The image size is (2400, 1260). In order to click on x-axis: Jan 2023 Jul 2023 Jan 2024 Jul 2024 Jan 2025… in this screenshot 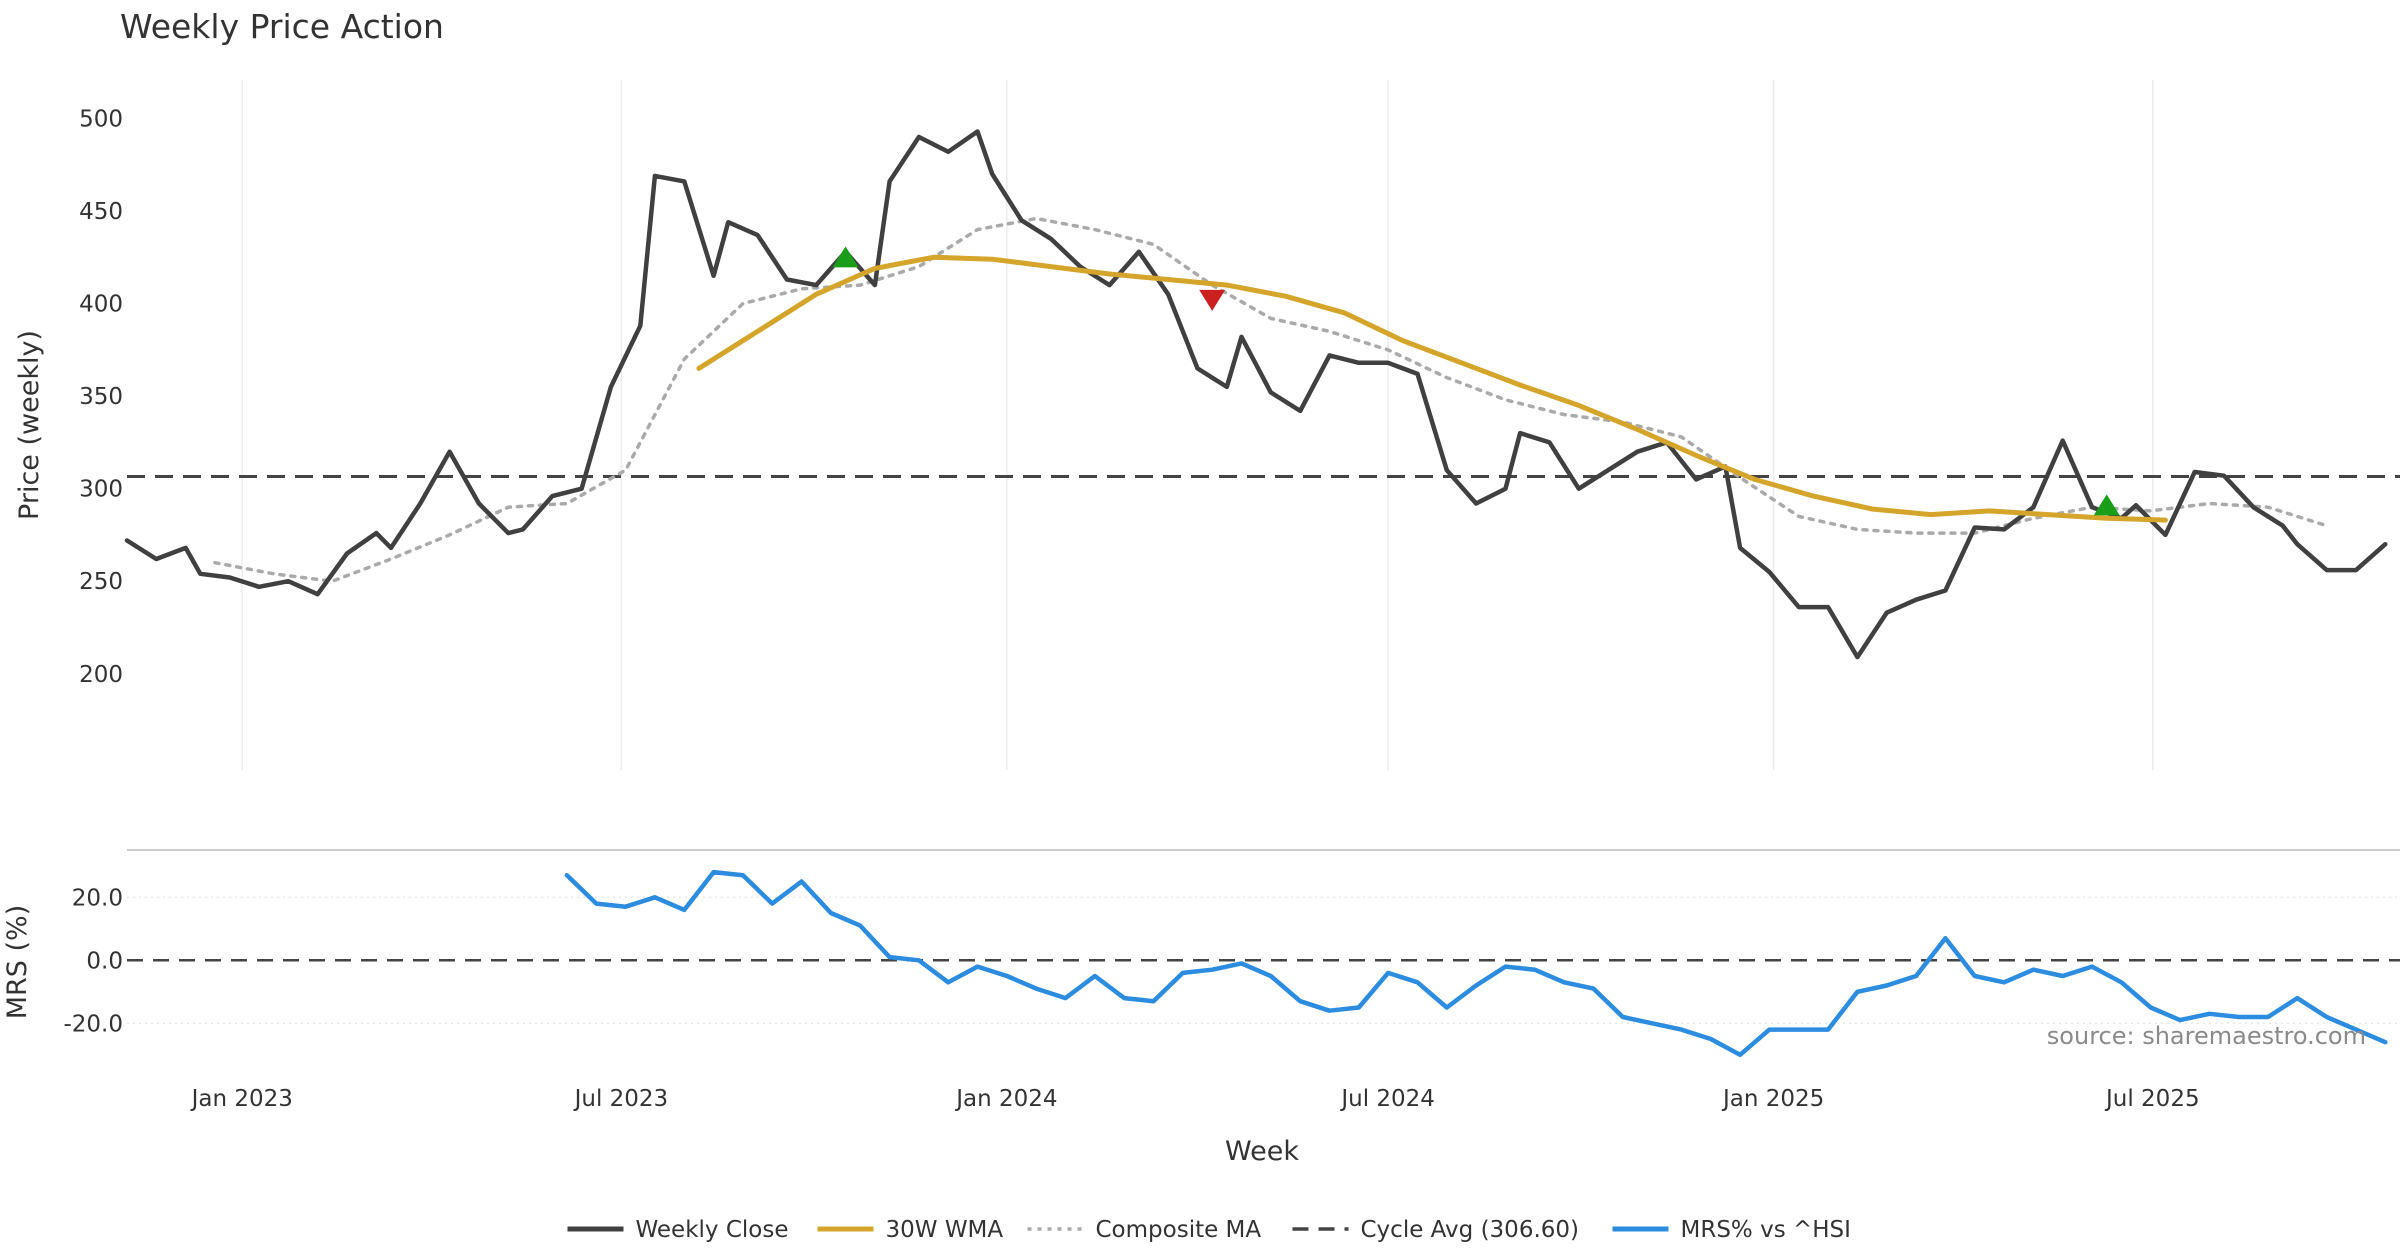, I will do `click(1195, 1099)`.